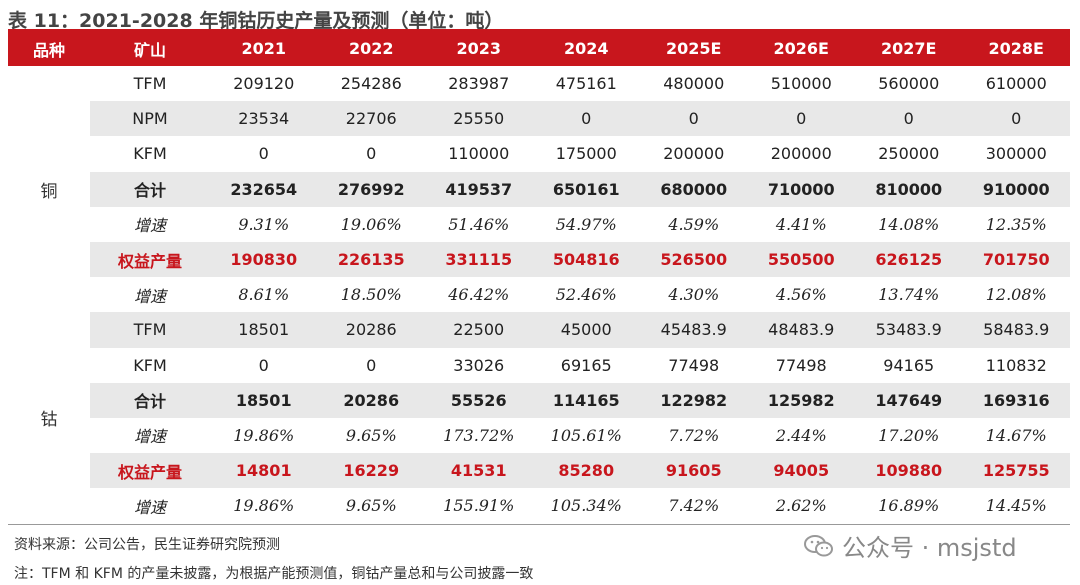  I want to click on value-cell: 2.62%, so click(801, 506).